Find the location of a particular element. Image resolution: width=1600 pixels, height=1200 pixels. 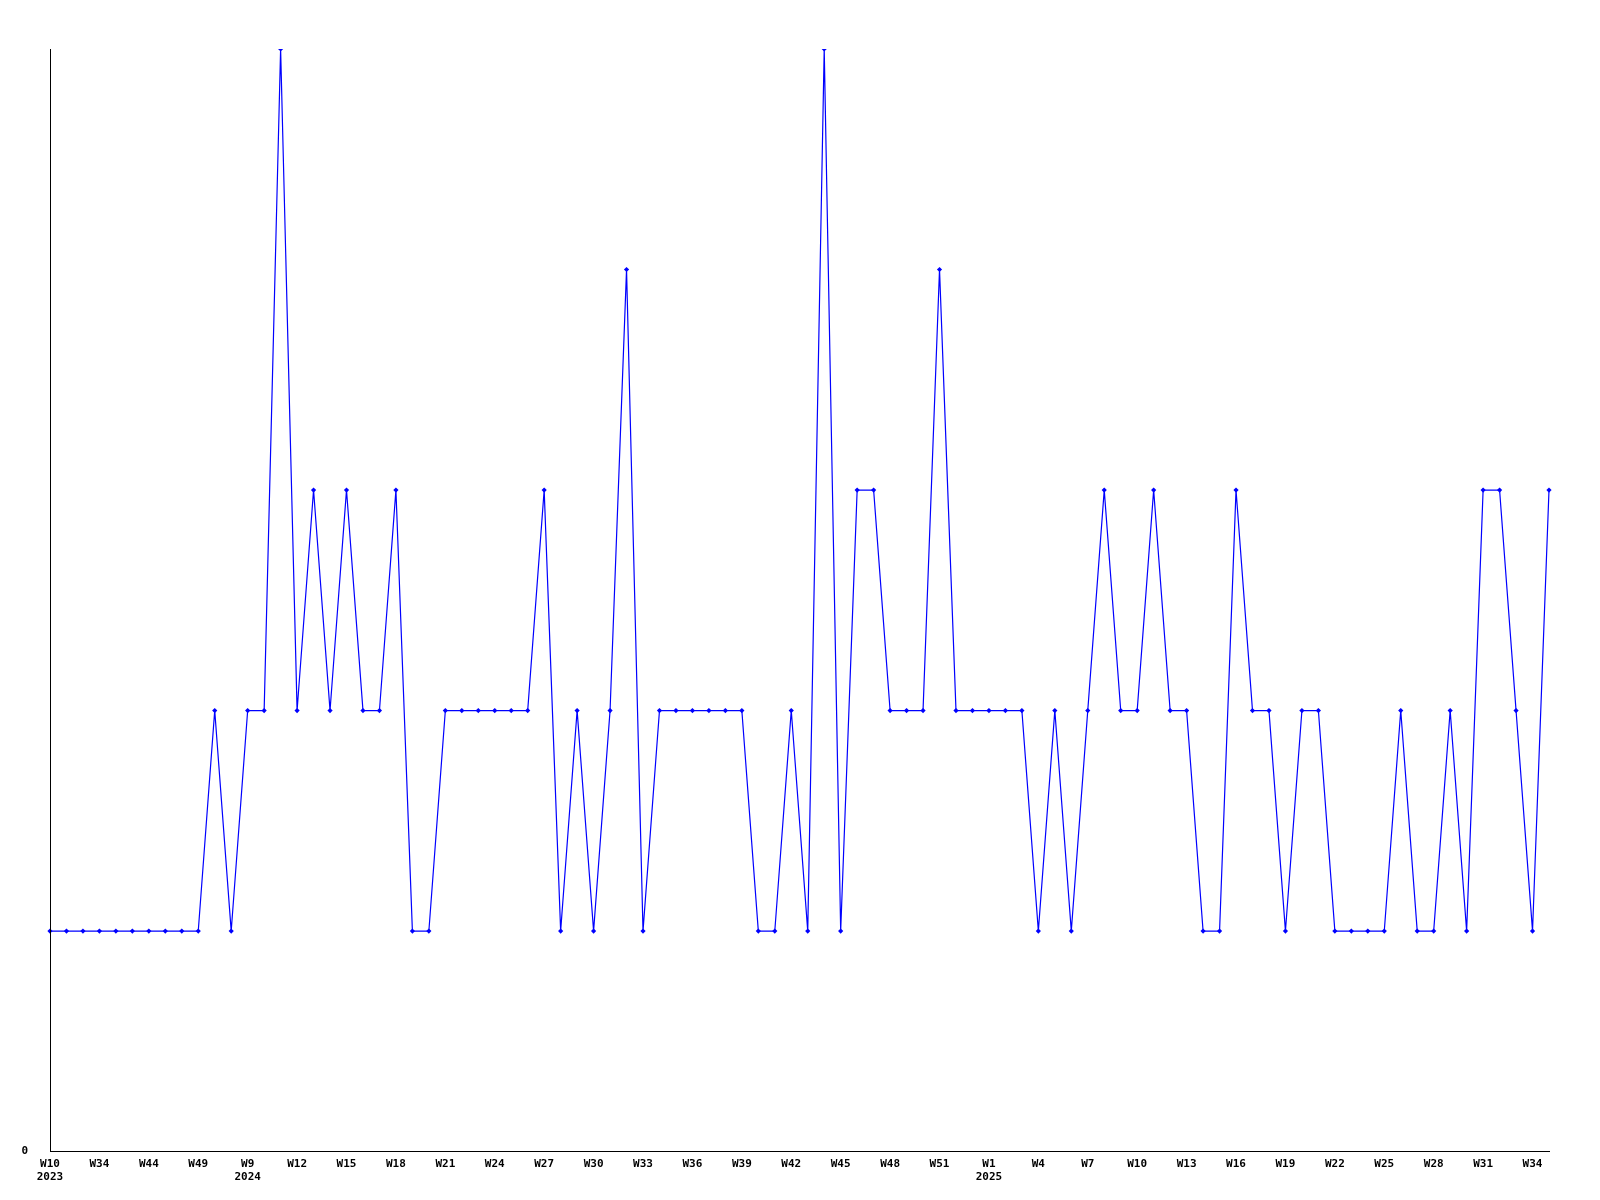

x-tick-label: W10 2023 is located at coordinates (50, 1170).